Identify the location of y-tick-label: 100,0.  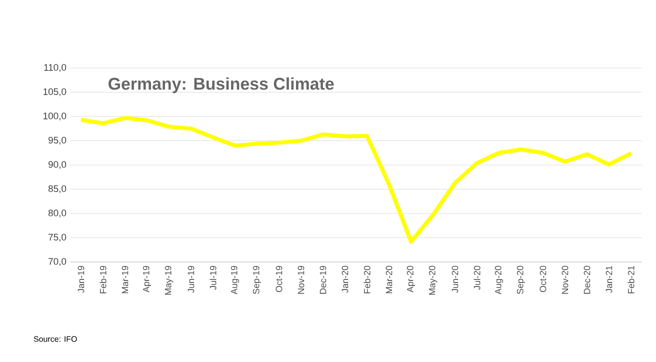
(55, 116).